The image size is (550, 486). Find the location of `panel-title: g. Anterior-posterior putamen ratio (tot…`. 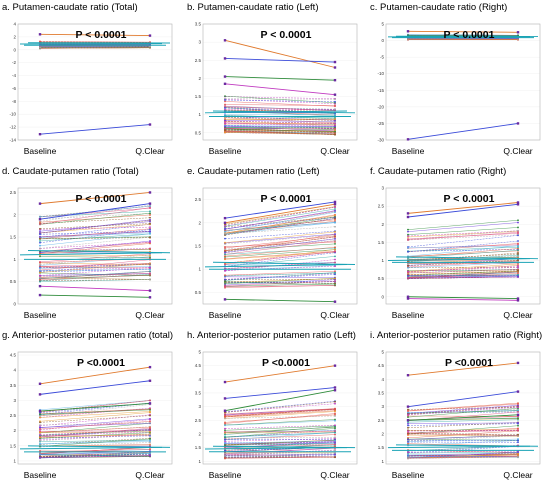

panel-title: g. Anterior-posterior putamen ratio (tot… is located at coordinates (88, 335).